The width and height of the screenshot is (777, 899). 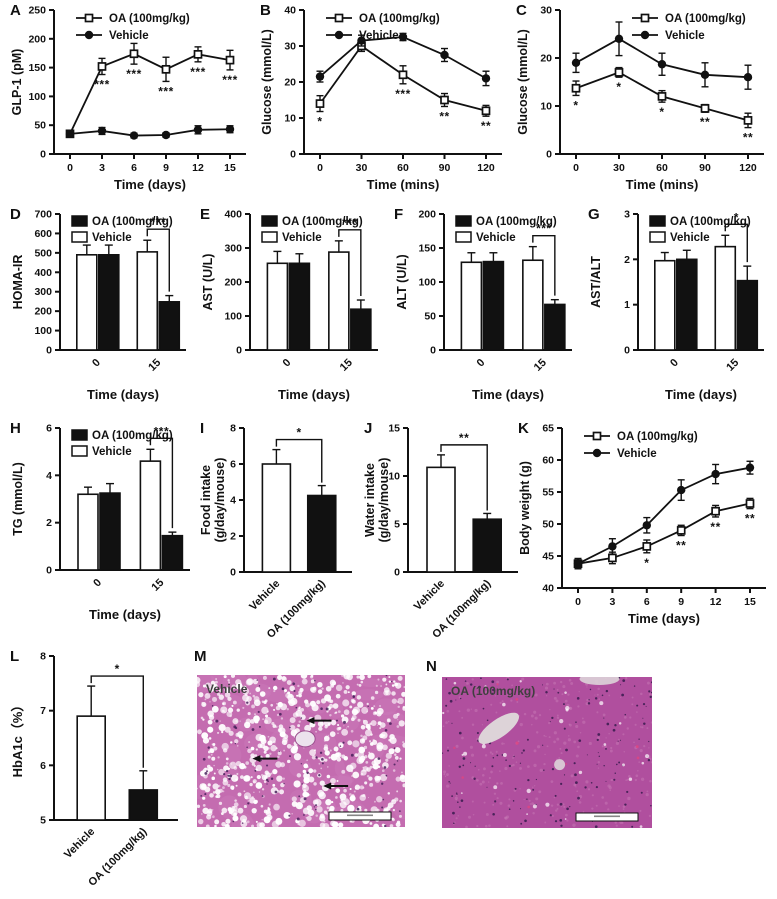 I want to click on svg-text: 120, so click(x=486, y=168).